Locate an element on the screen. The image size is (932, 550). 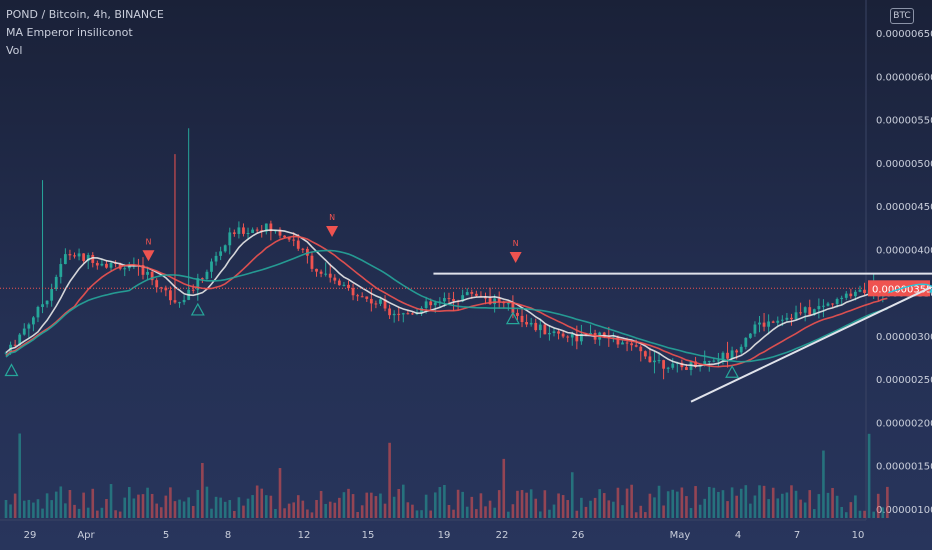
currency-badge: BTC is located at coordinates (902, 16).